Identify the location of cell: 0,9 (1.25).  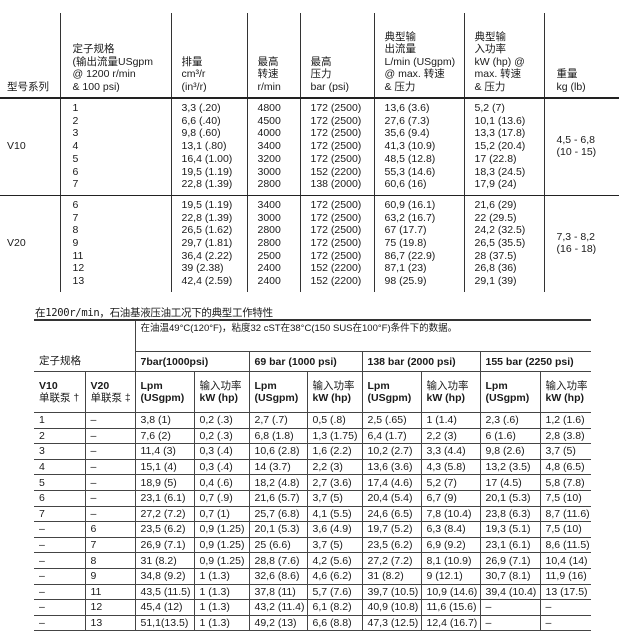
(221, 530).